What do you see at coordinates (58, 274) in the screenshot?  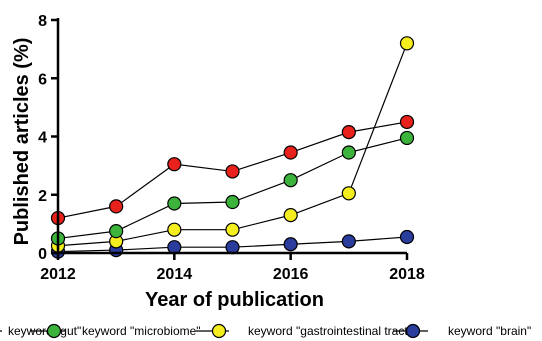 I see `x-tick-label: 2012` at bounding box center [58, 274].